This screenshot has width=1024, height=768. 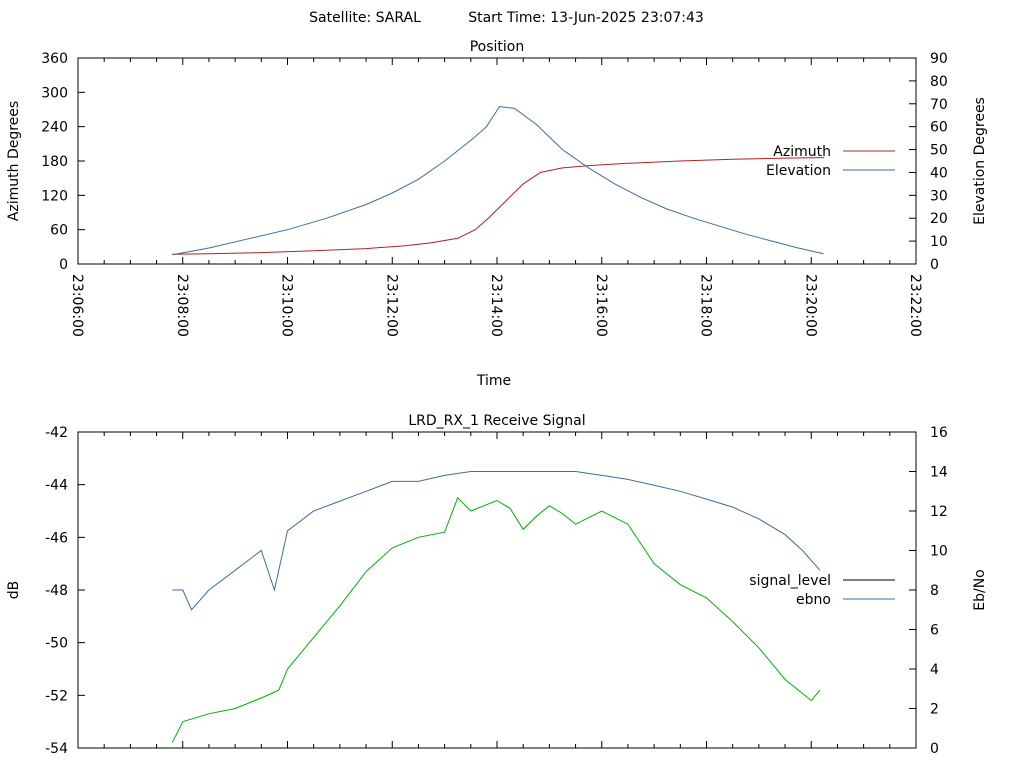 I want to click on legend-label: ebno, so click(x=813, y=600).